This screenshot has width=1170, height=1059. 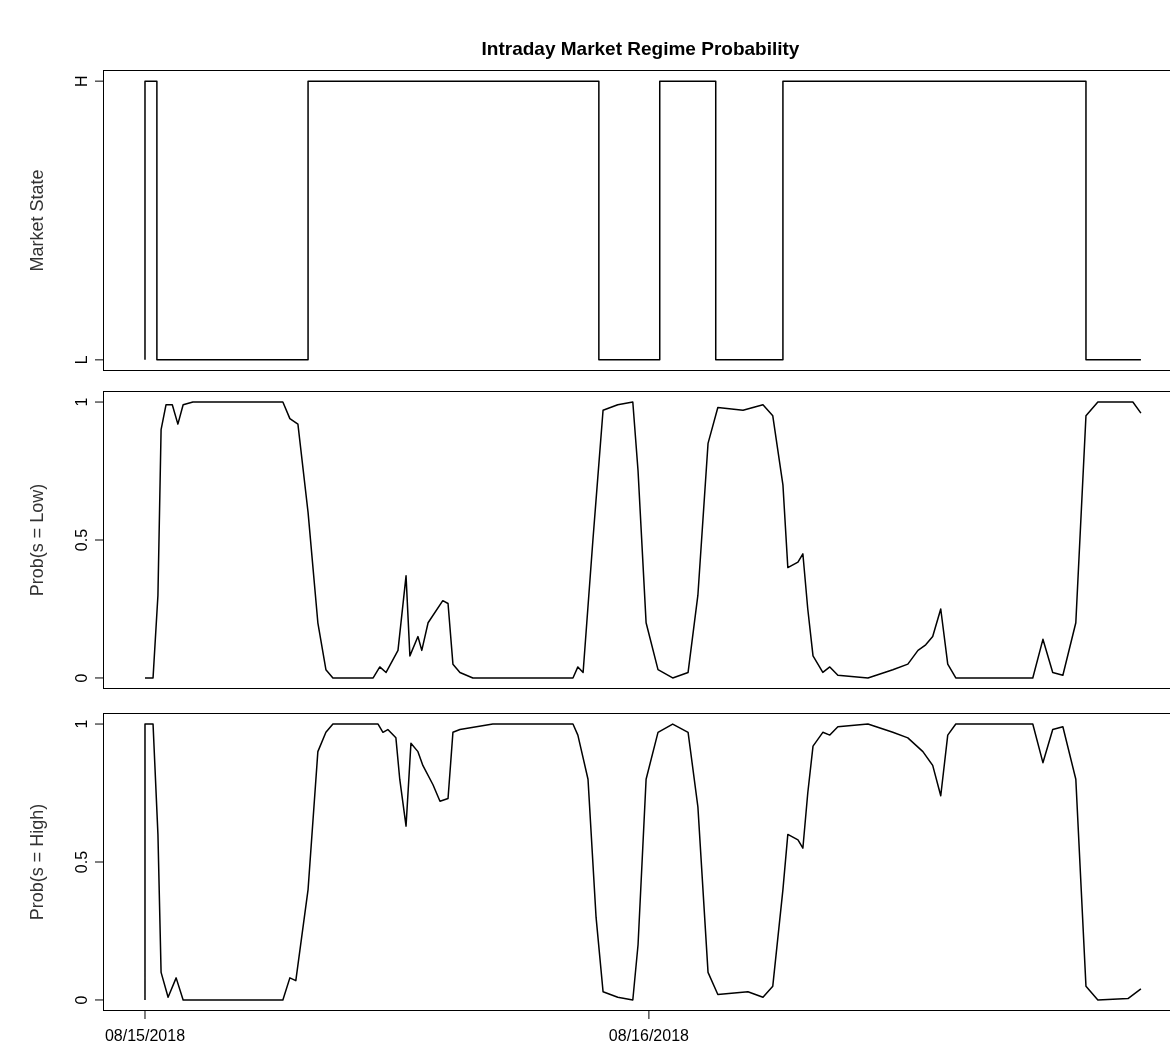 What do you see at coordinates (649, 1035) in the screenshot?
I see `x-tick-label: 08/16/2018` at bounding box center [649, 1035].